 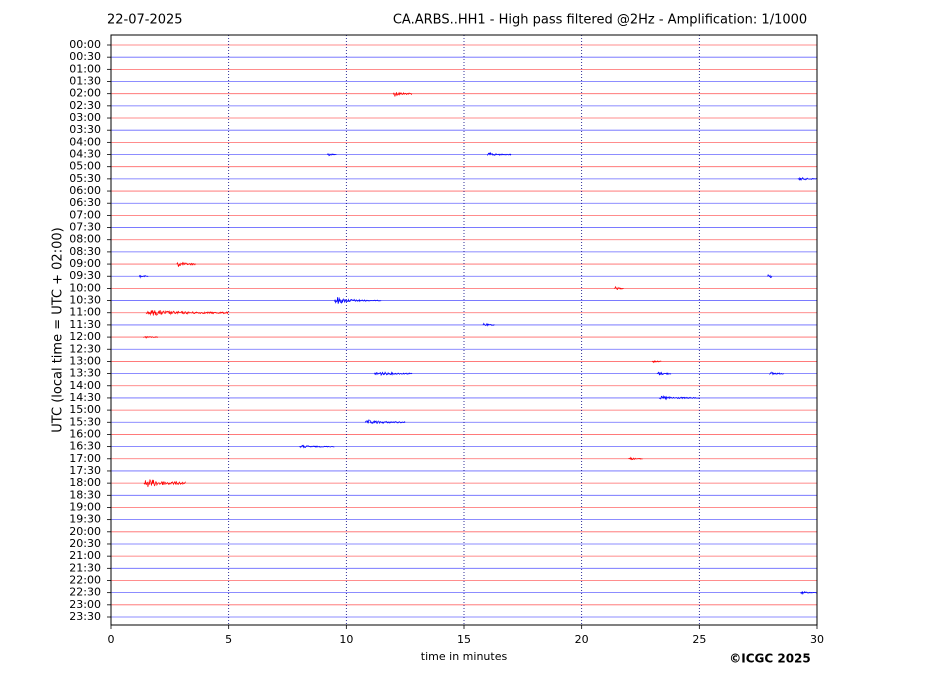 I want to click on x-tick-label: 10, so click(x=346, y=639).